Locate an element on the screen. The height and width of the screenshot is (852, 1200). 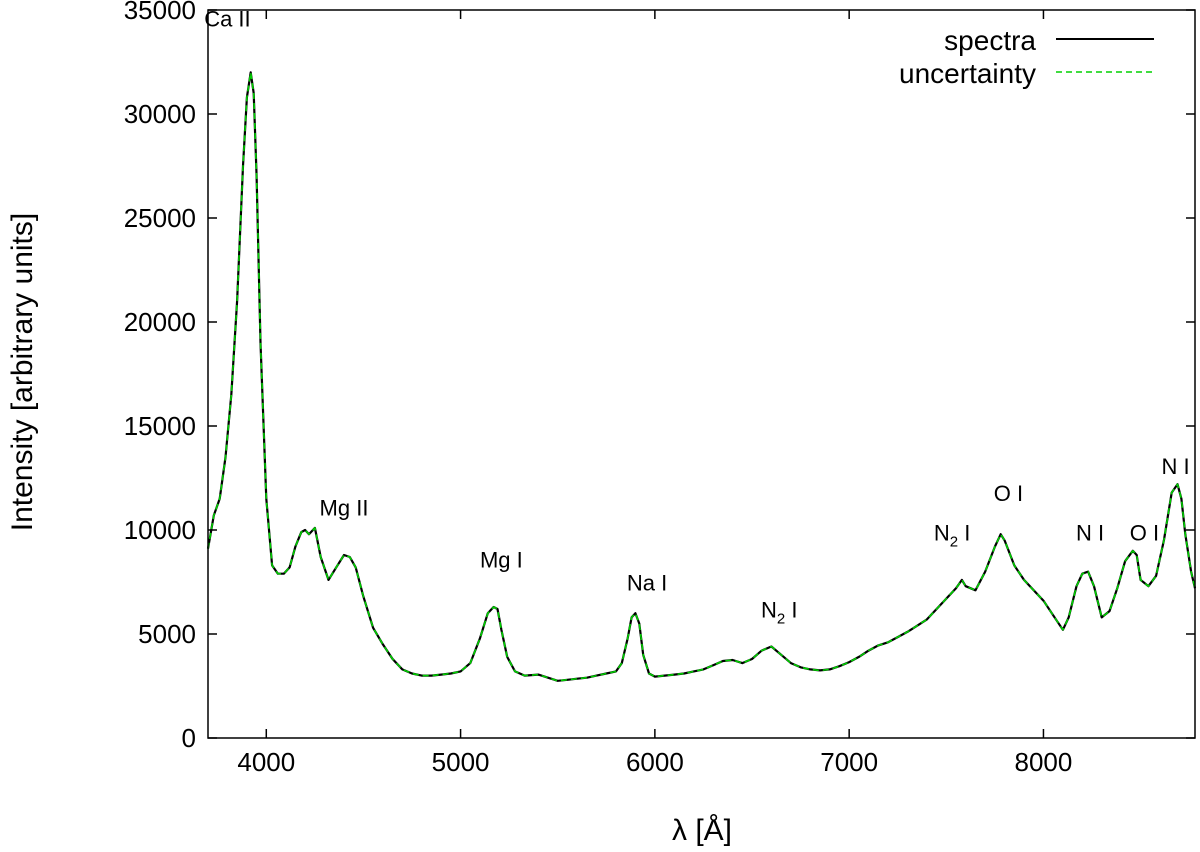
x-tick-label: 8000 is located at coordinates (1044, 762).